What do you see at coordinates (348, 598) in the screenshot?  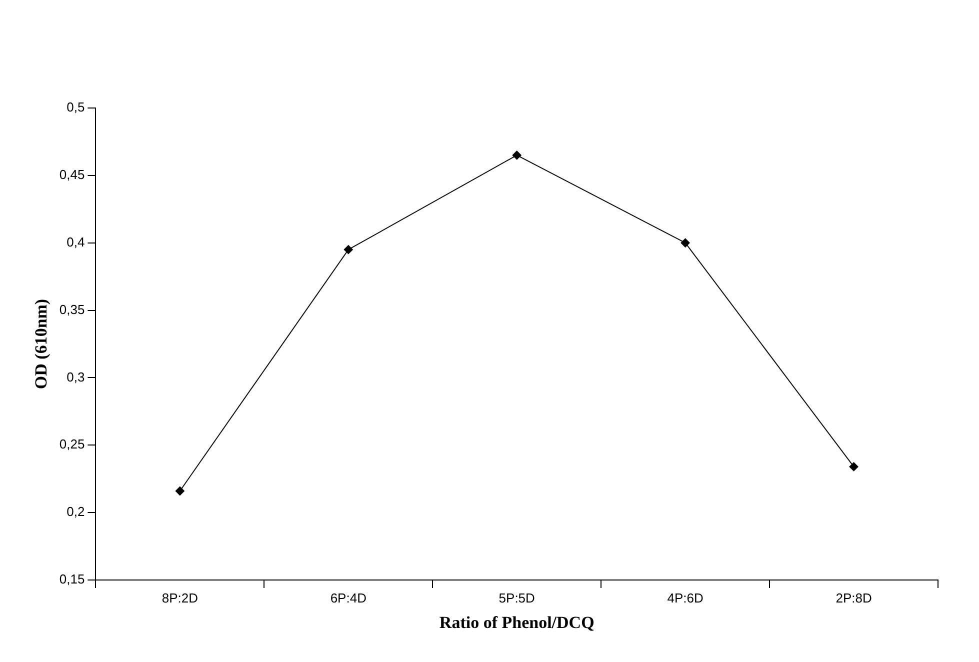 I see `x-tick-label: 6P:4D` at bounding box center [348, 598].